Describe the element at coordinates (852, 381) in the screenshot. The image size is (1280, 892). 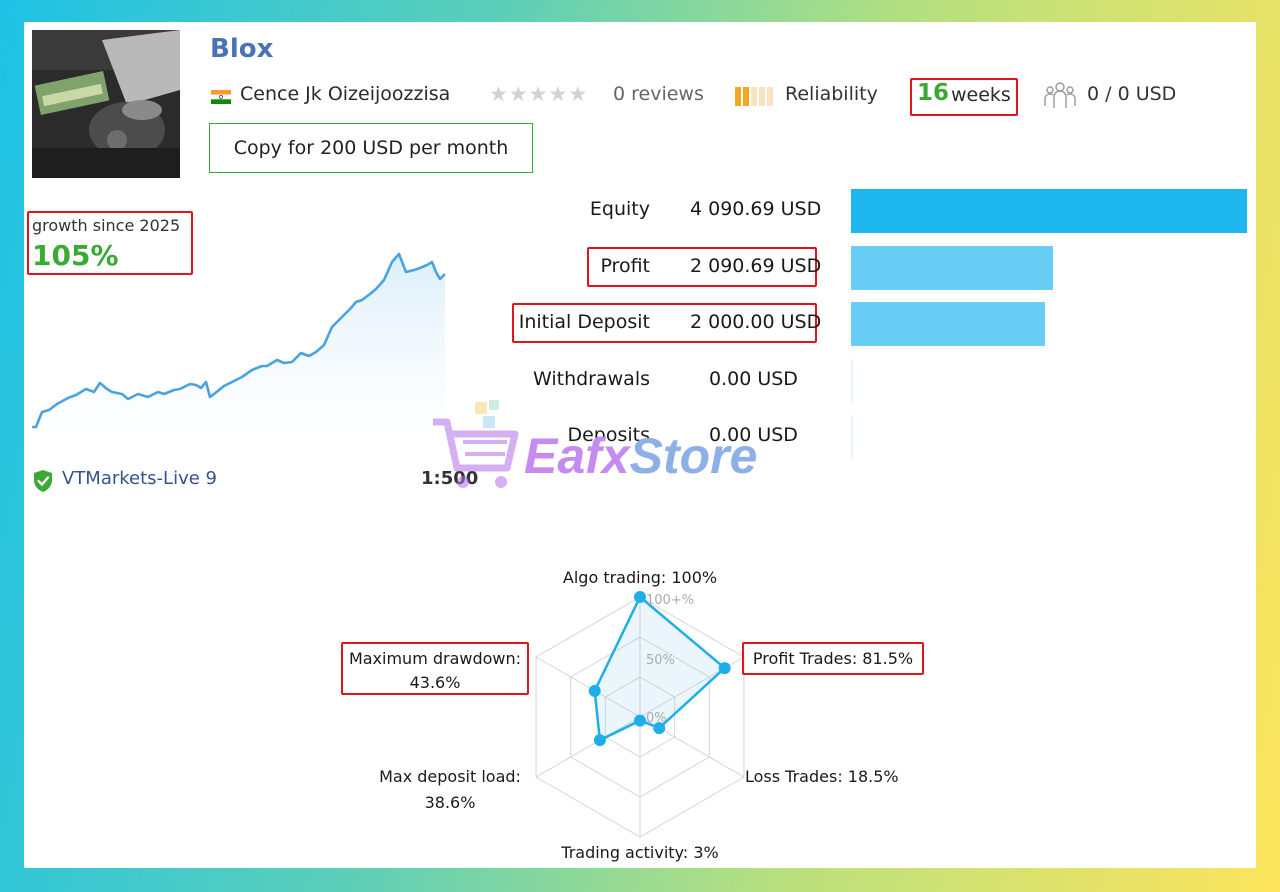
I see `withdrawals-bar` at that location.